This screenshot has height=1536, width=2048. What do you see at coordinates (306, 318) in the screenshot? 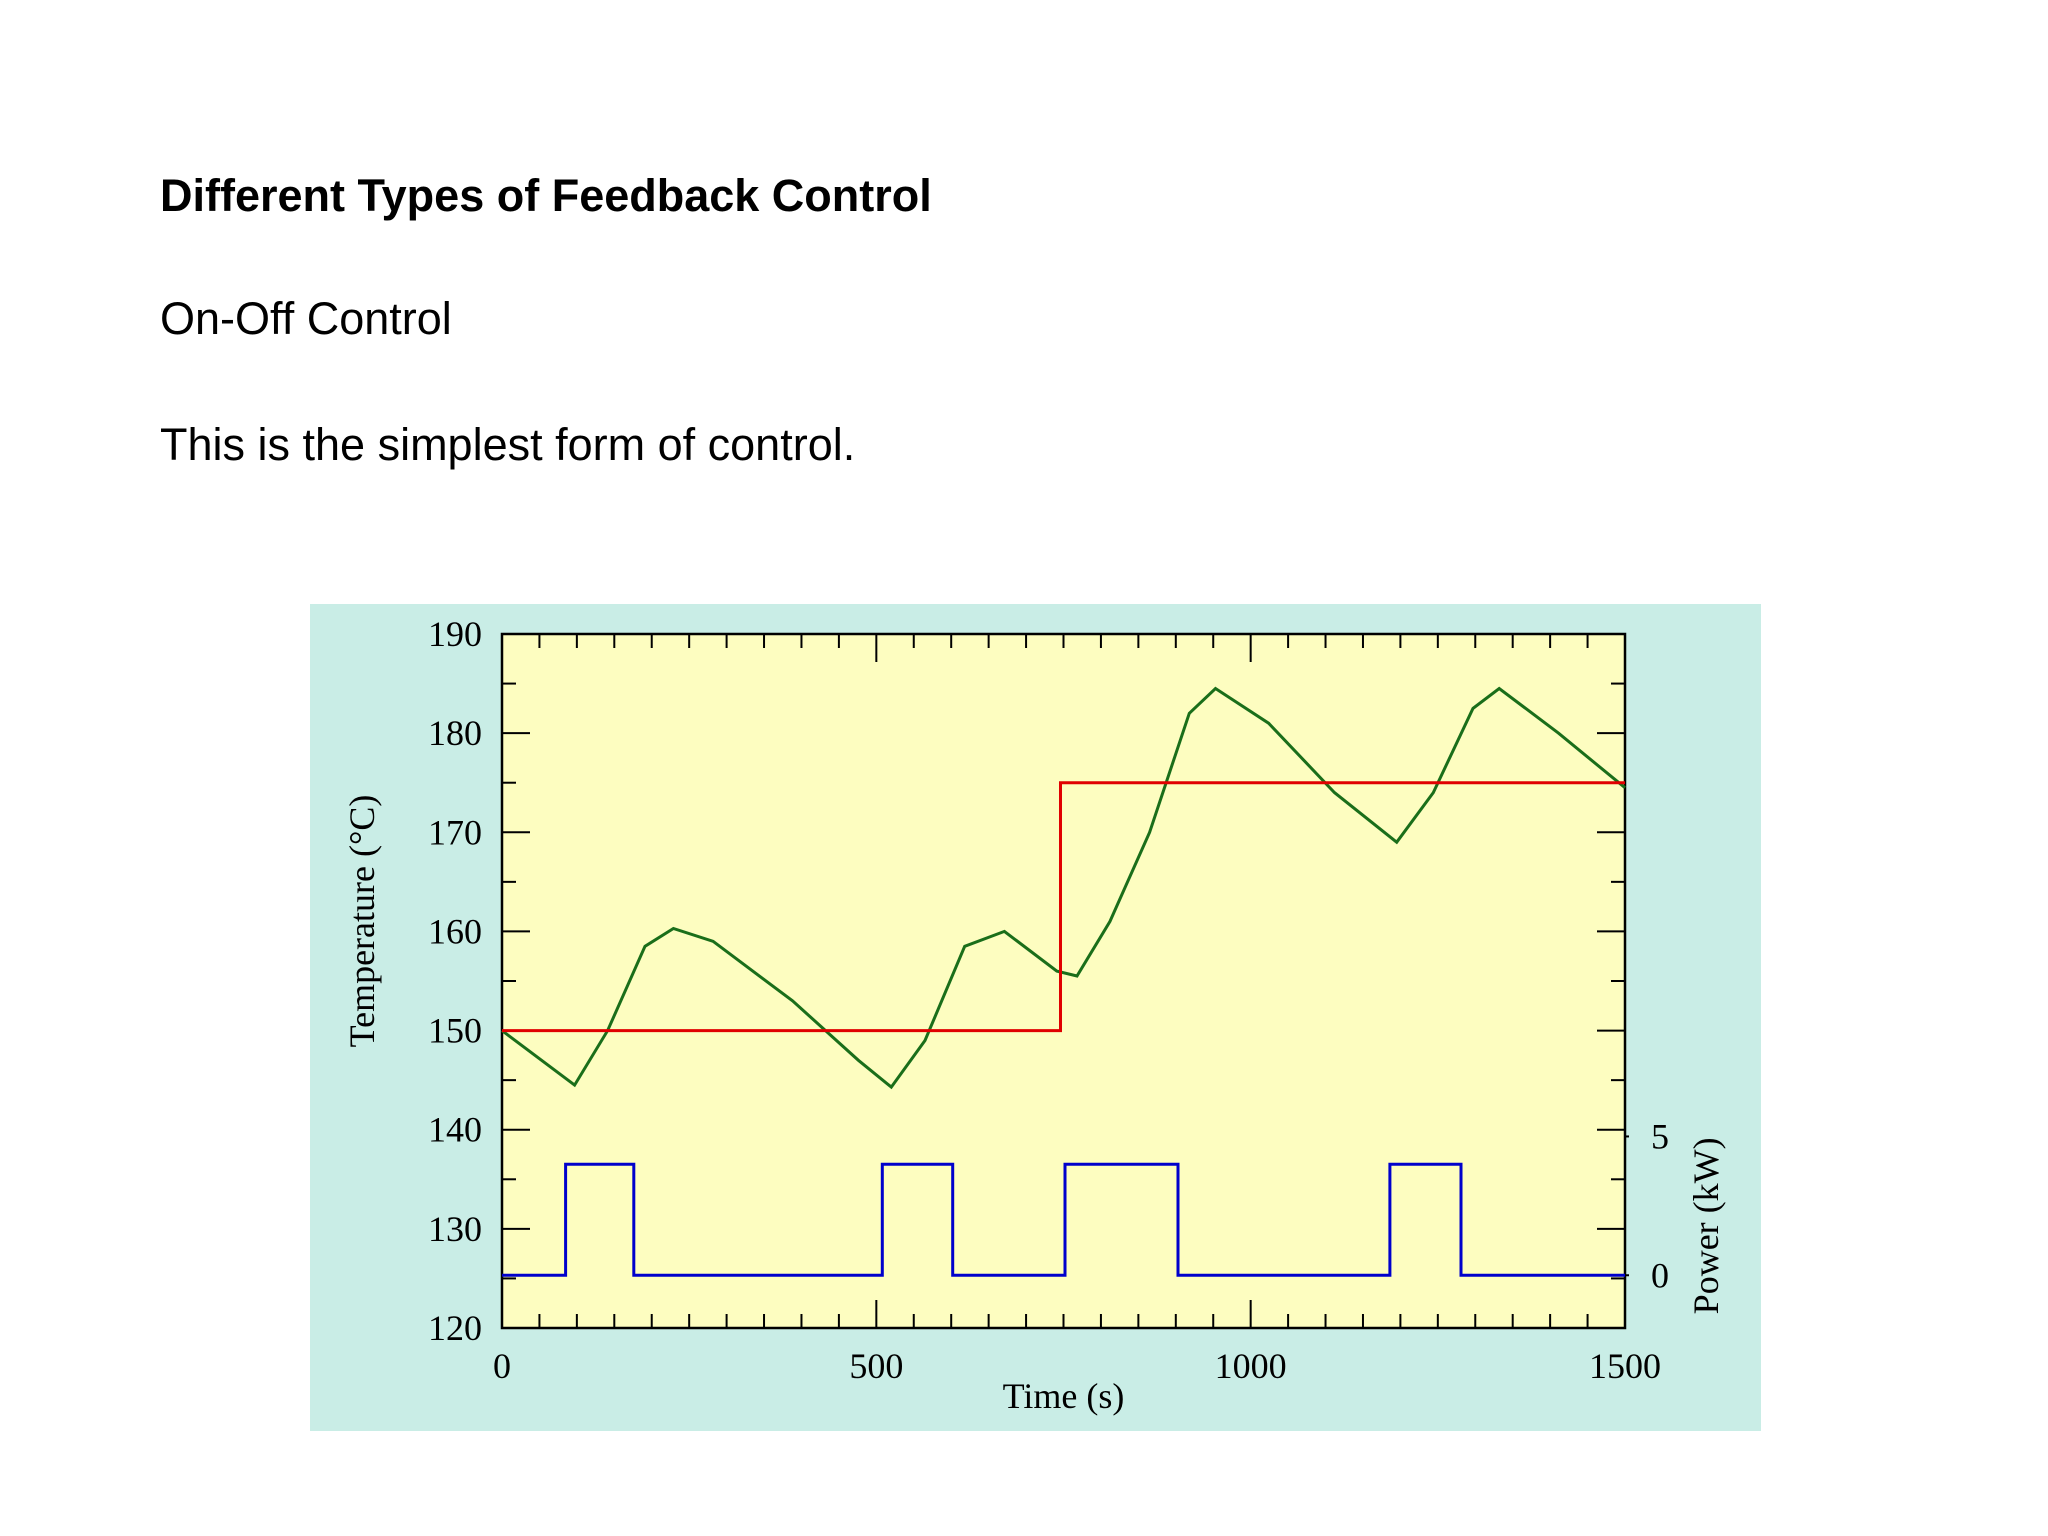
I see `subtitle: On-Off Control` at bounding box center [306, 318].